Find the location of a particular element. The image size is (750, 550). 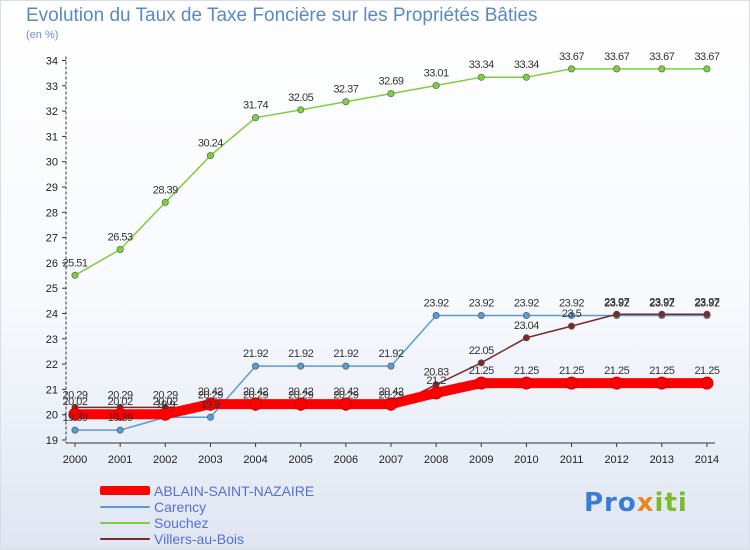

y-tick-label: 25 is located at coordinates (52, 289).